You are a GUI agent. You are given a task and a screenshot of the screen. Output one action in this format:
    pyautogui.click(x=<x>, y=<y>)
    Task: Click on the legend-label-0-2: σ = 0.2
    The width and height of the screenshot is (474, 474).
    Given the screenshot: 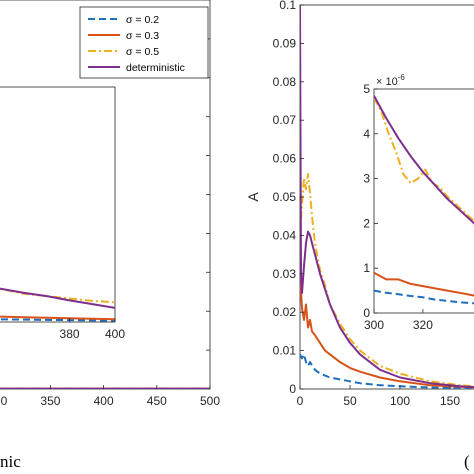 What is the action you would take?
    pyautogui.click(x=142, y=20)
    